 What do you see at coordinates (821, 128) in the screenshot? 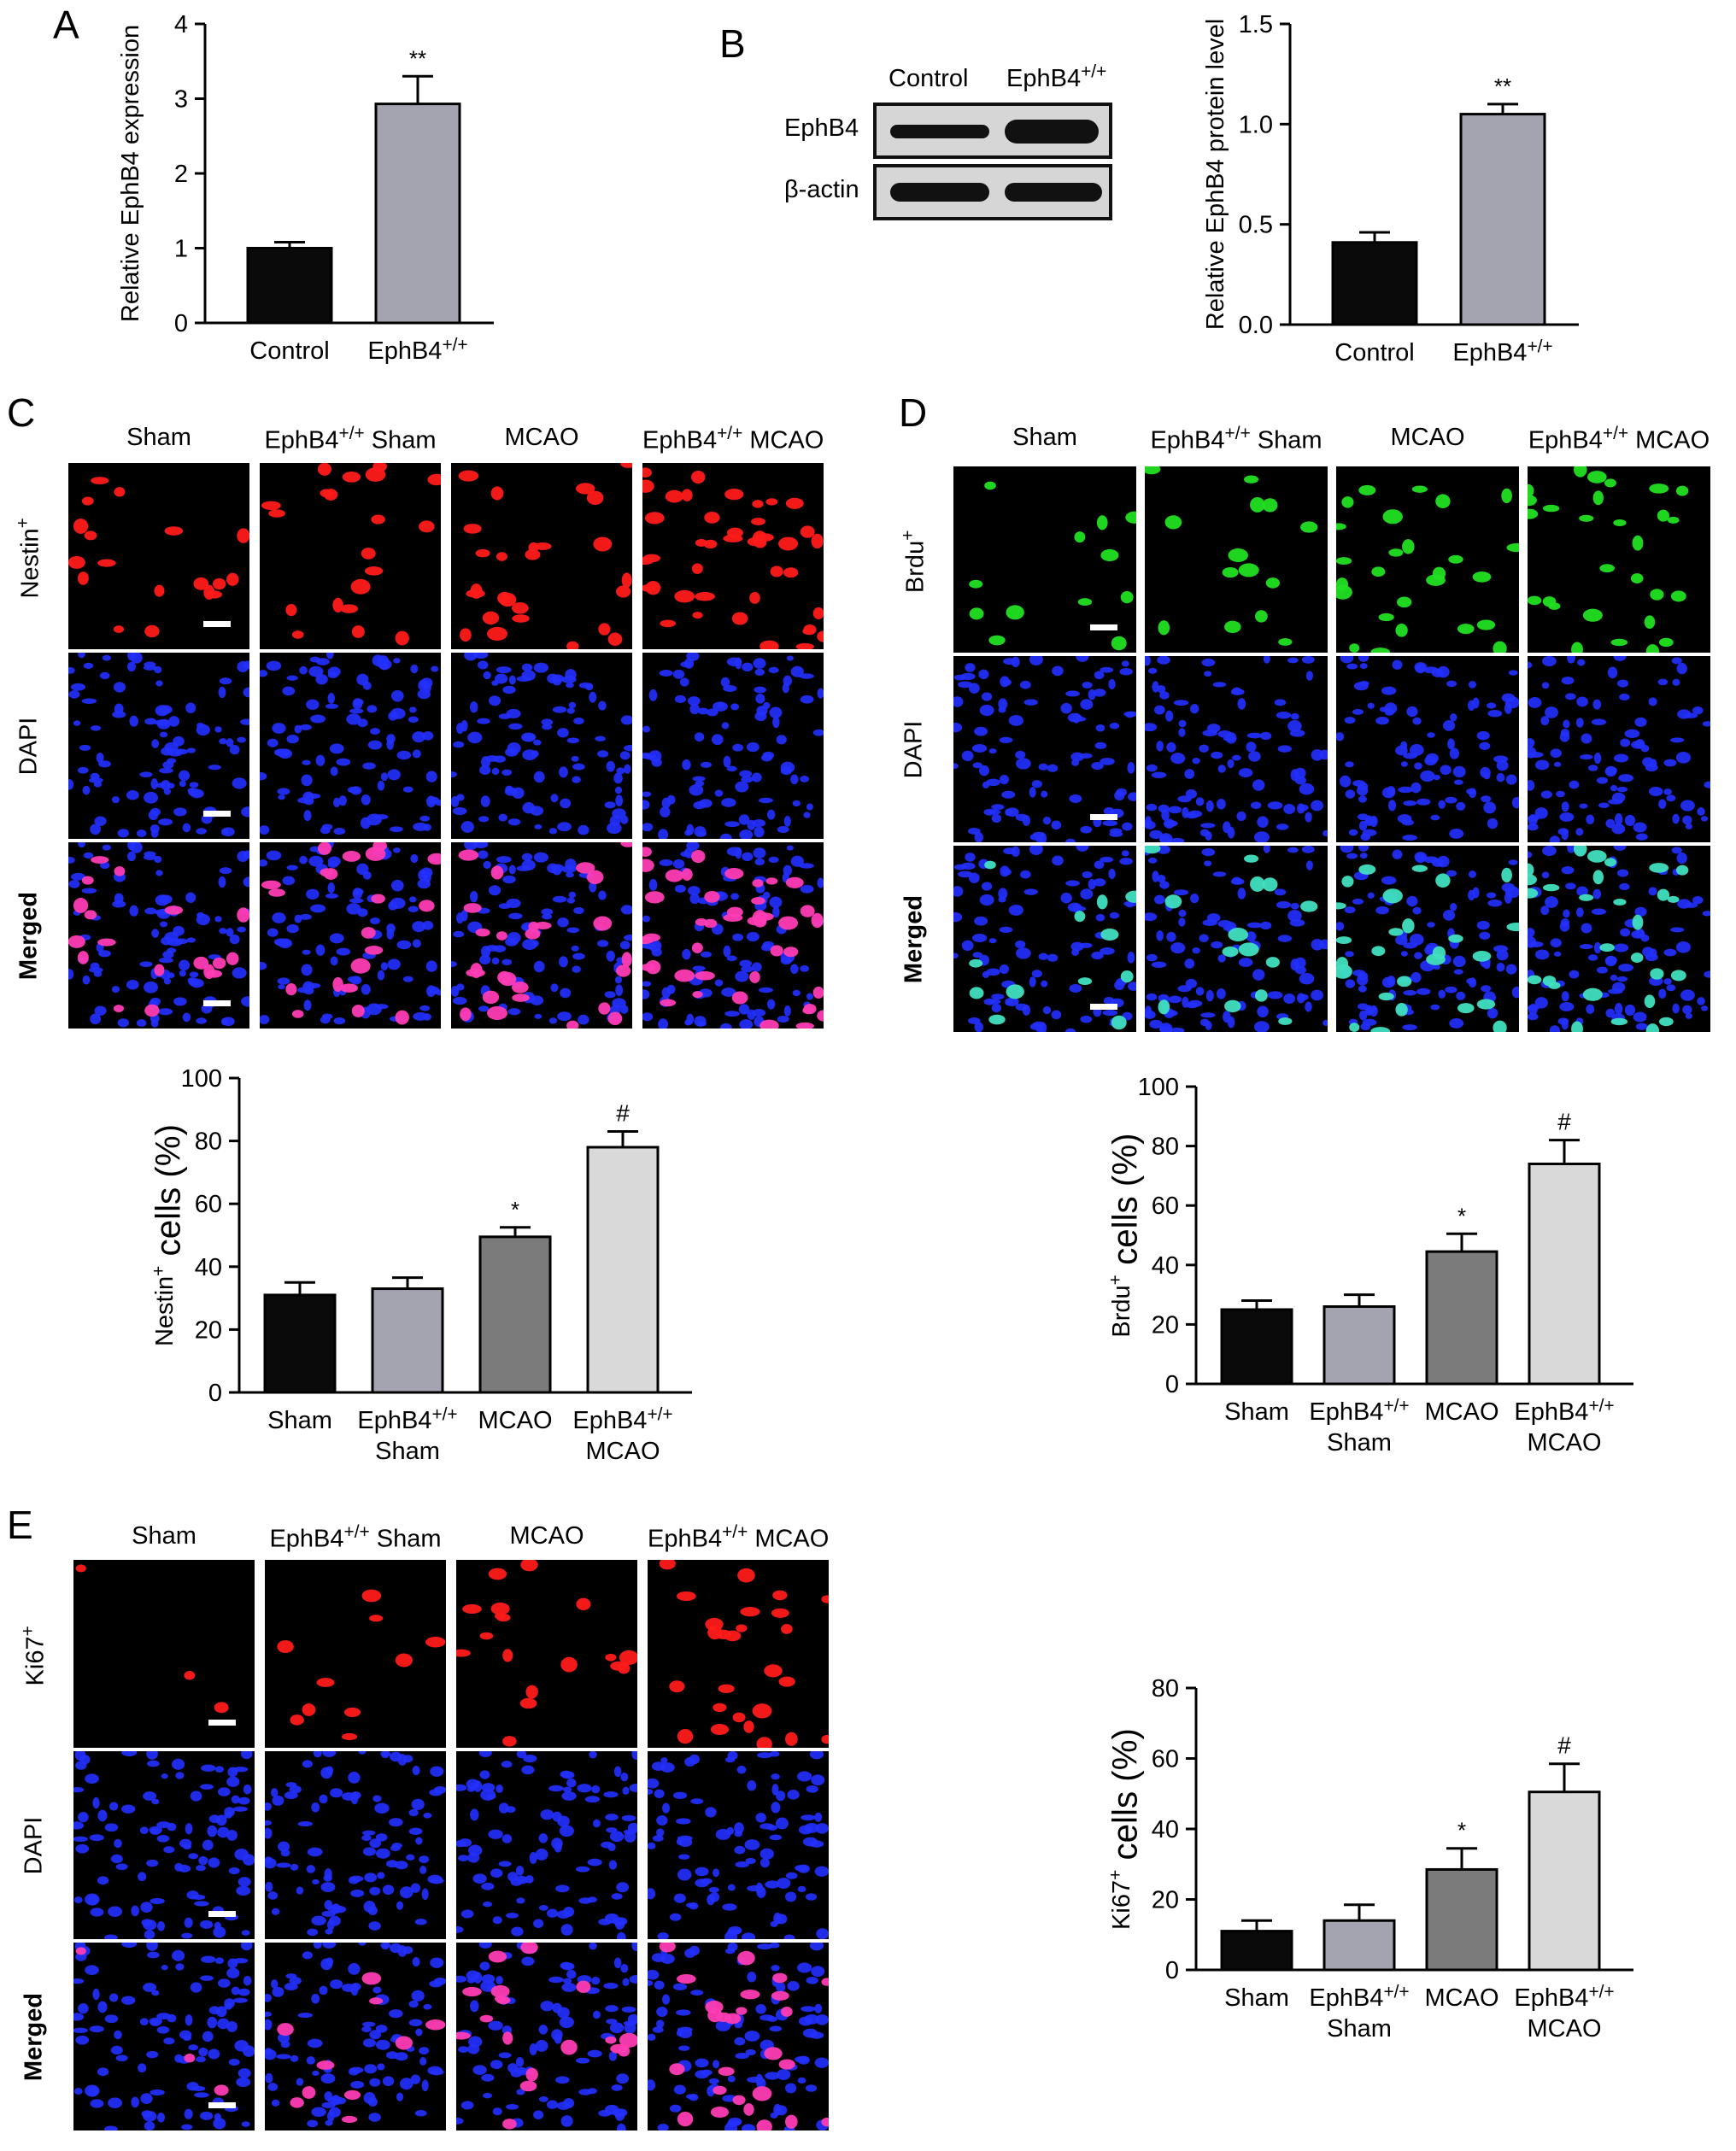
I see `blot-row-ephb4: EphB4` at bounding box center [821, 128].